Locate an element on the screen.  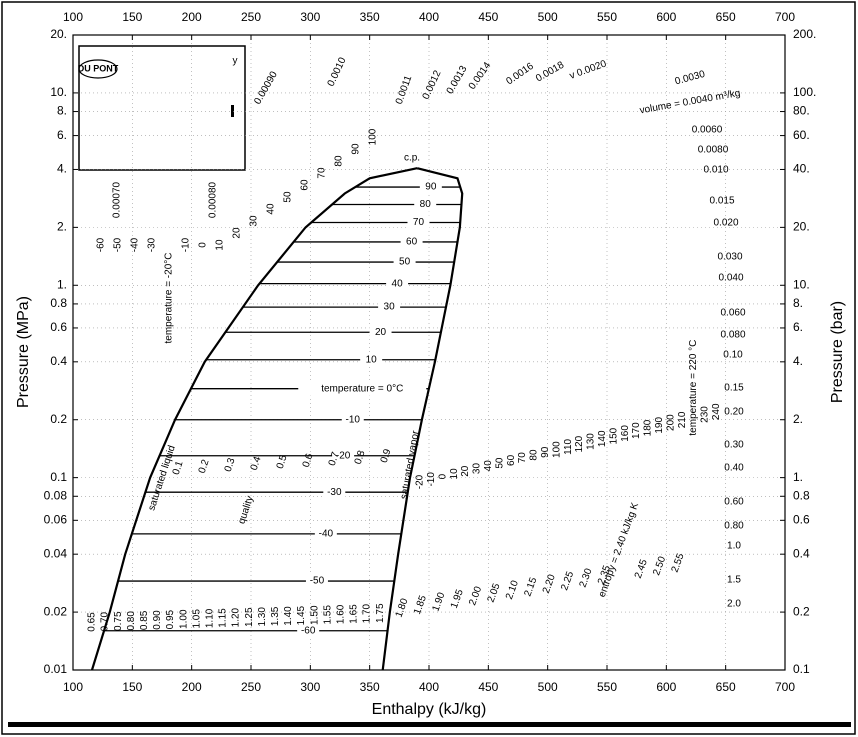
y-axis-title: Pressure (MPa) is located at coordinates (23, 352).